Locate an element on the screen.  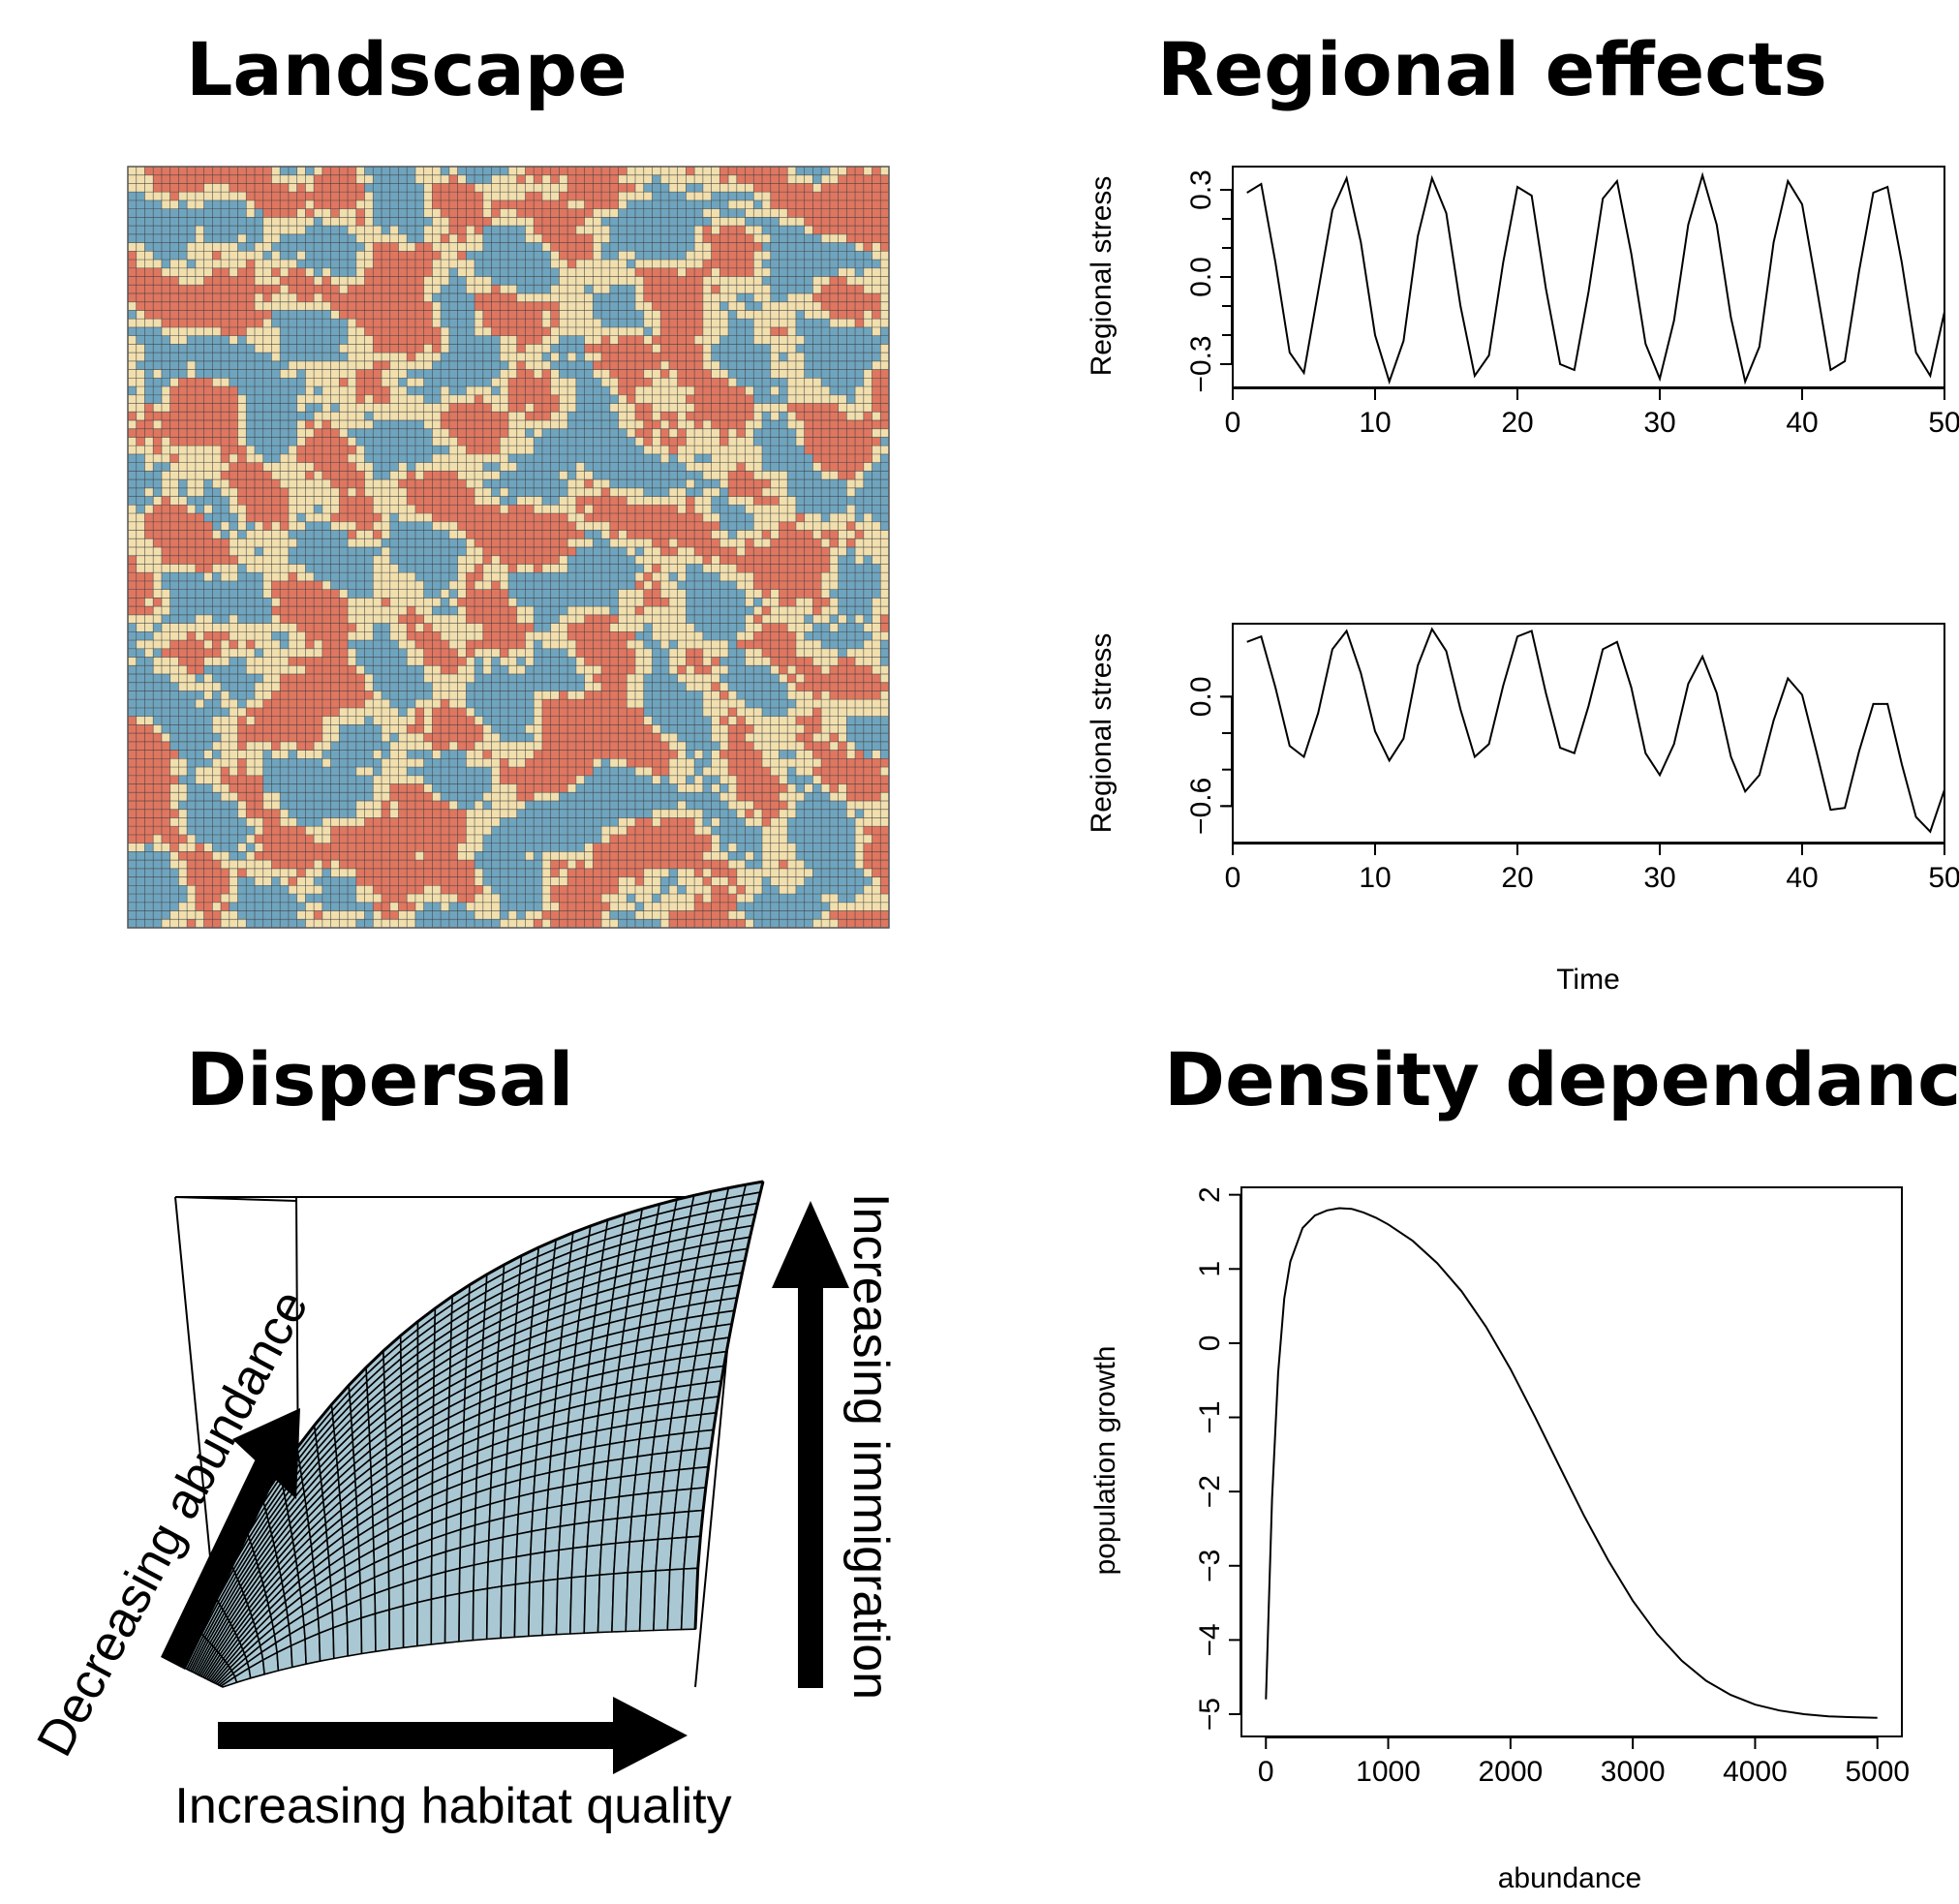
y-tick-label: 0.3 is located at coordinates (1201, 189).